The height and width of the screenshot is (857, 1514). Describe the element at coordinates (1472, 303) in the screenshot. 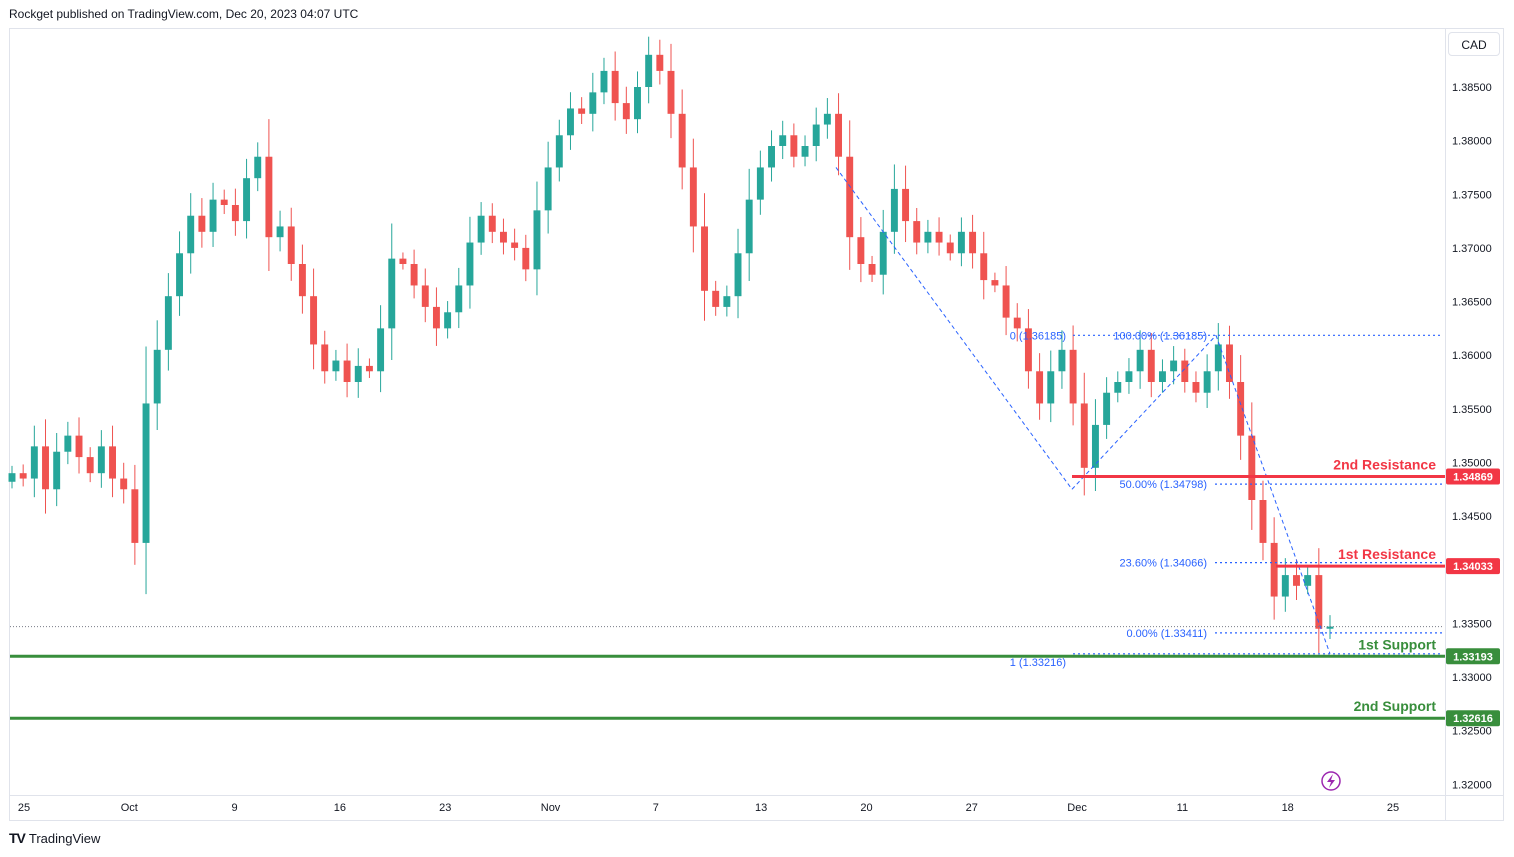

I see `y-tick-label: 1.36500` at that location.